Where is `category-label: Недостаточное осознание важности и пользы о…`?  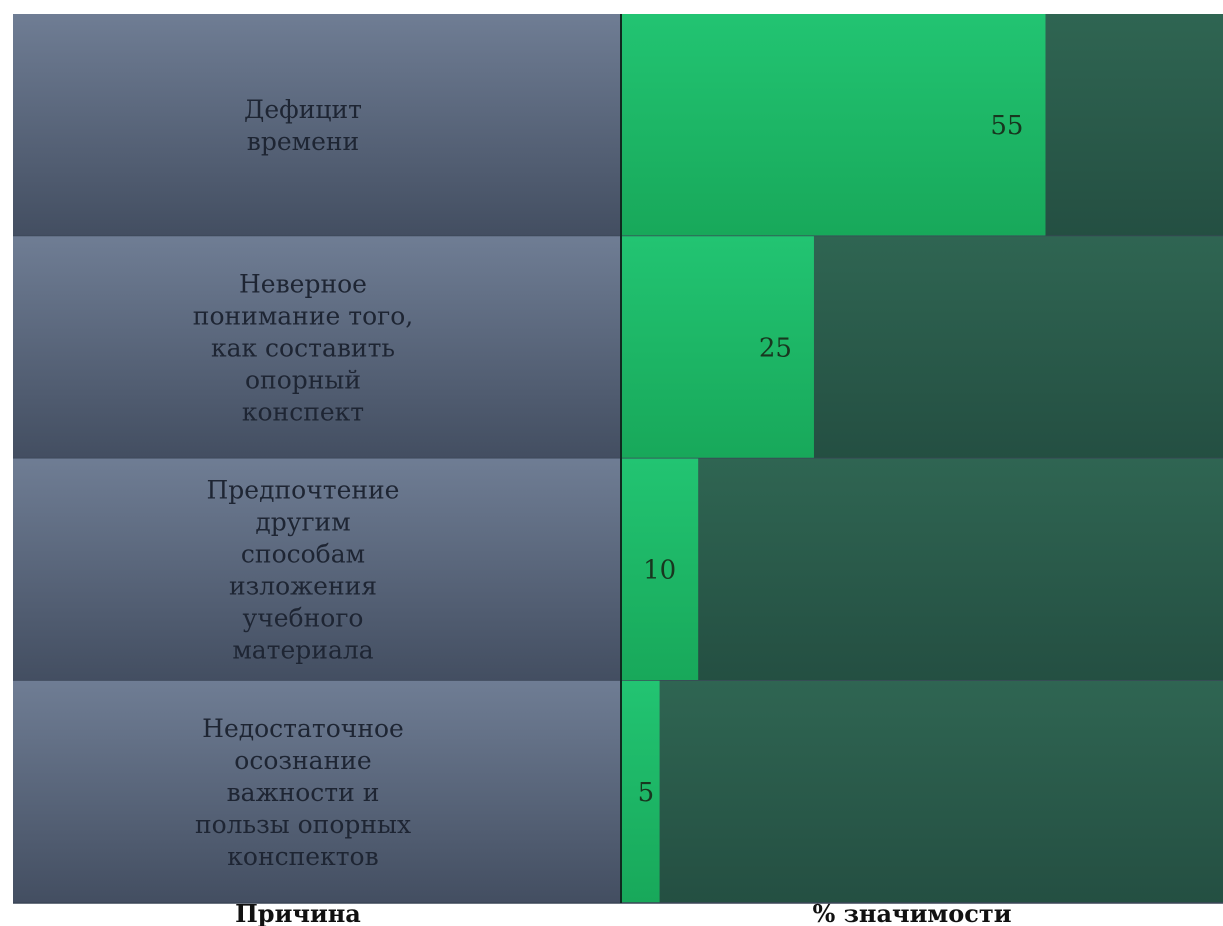
category-label: Недостаточное осознание важности и пользы о… is located at coordinates (303, 792).